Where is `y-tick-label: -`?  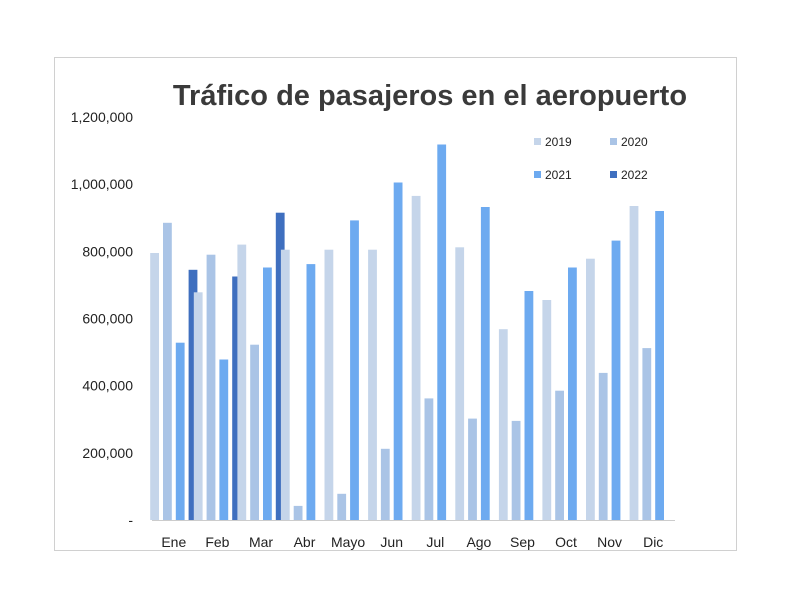 y-tick-label: - is located at coordinates (130, 520).